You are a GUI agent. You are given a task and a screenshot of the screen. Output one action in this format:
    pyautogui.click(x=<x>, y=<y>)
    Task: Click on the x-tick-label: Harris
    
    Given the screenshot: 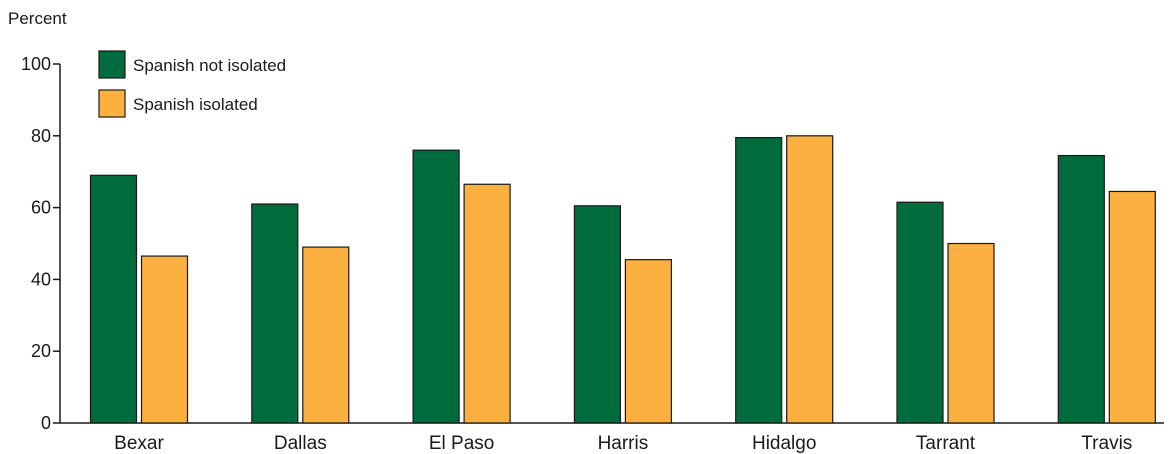 What is the action you would take?
    pyautogui.click(x=623, y=443)
    